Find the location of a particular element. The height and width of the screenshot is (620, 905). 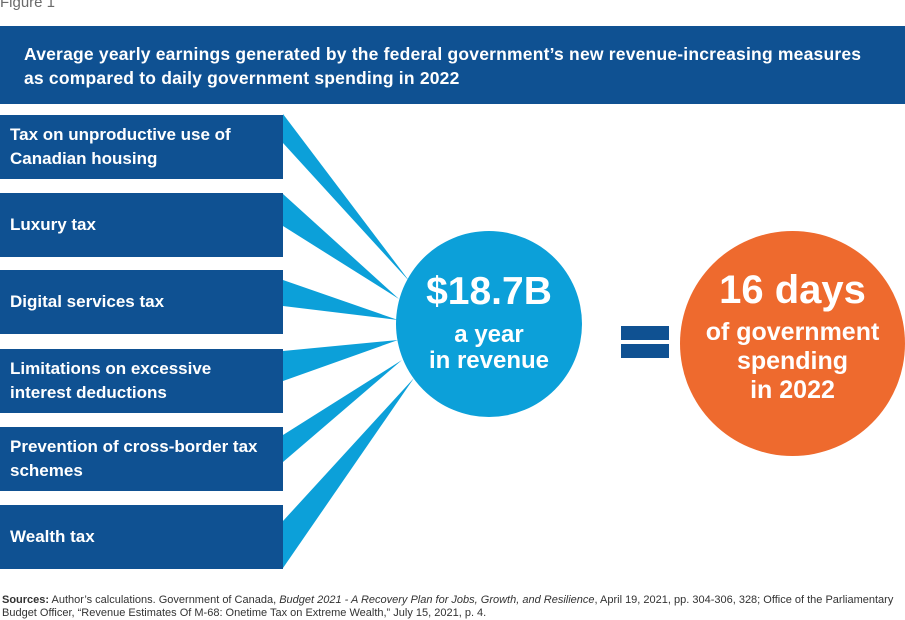

measure-label: Prevention of cross-border tax schemes is located at coordinates (134, 458).